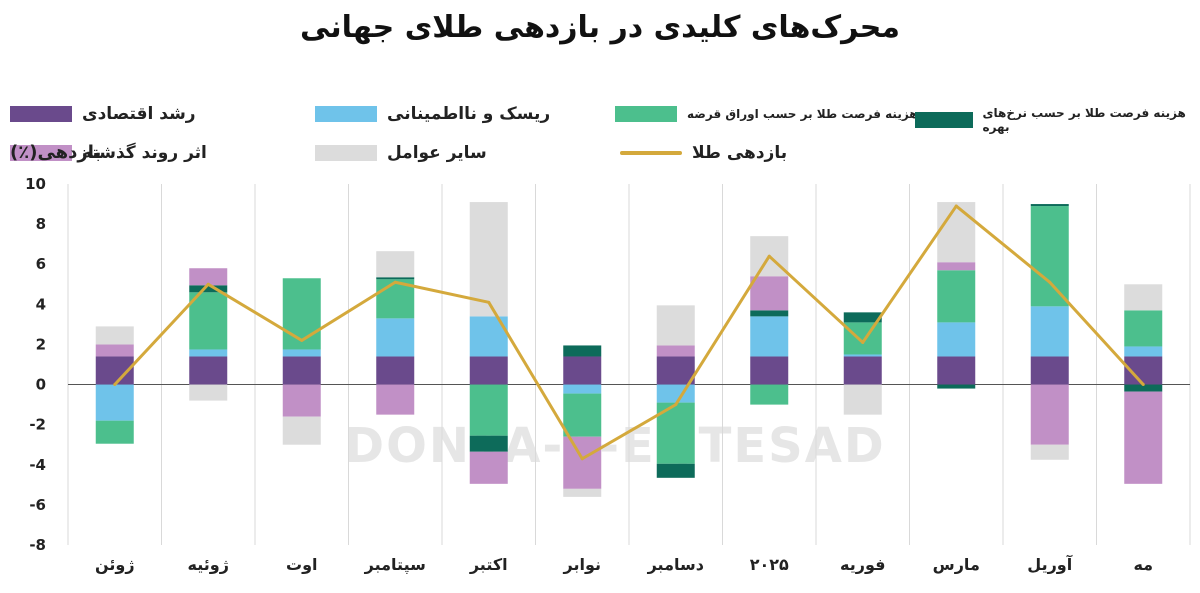  I want to click on y-axis-label: بازدهی(٪), so click(56, 152).